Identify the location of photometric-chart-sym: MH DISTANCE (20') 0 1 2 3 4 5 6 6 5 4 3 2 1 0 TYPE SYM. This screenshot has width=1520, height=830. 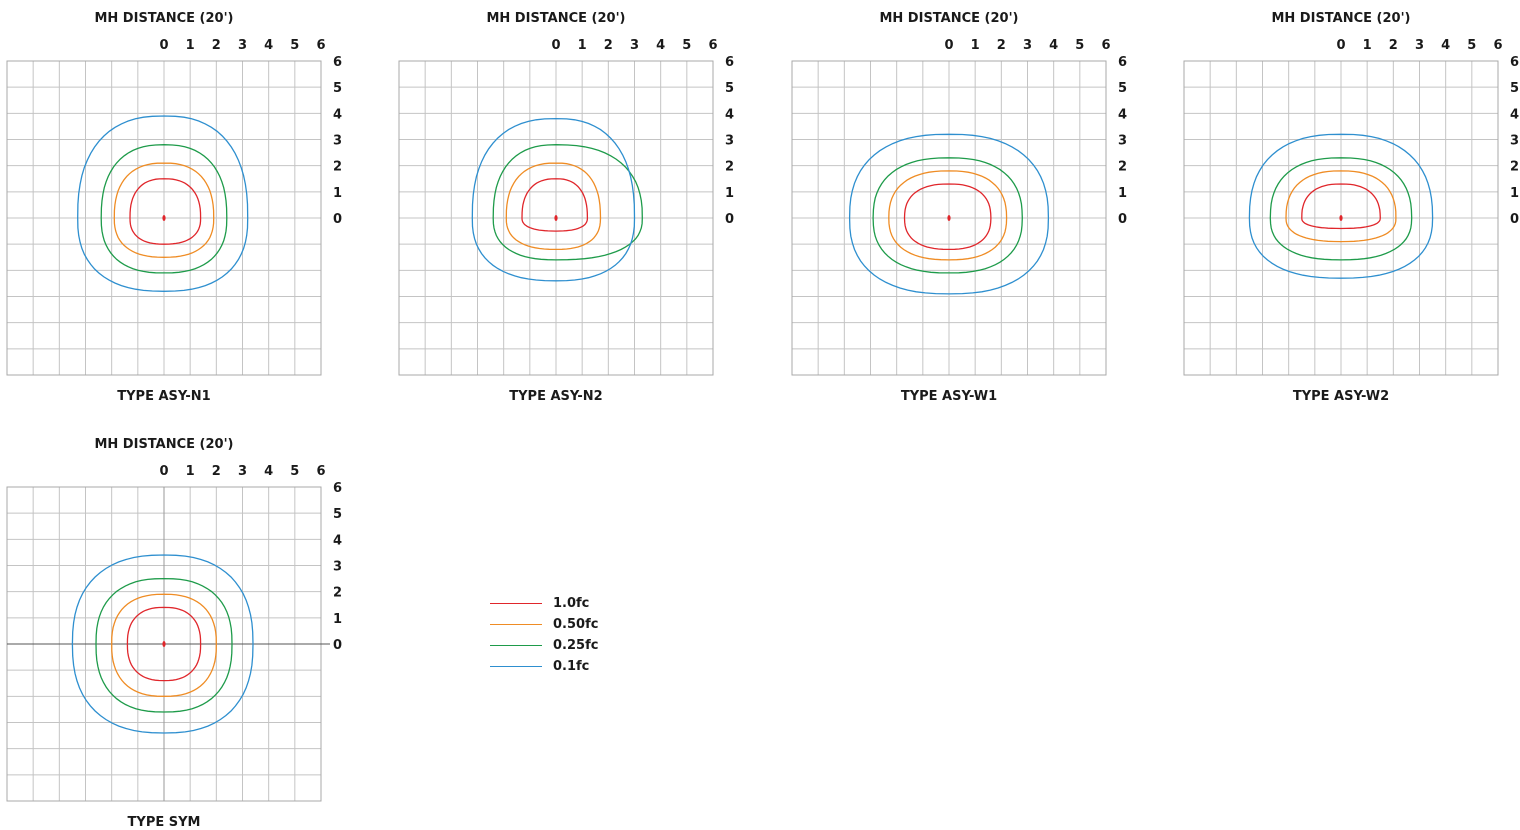
(175, 630).